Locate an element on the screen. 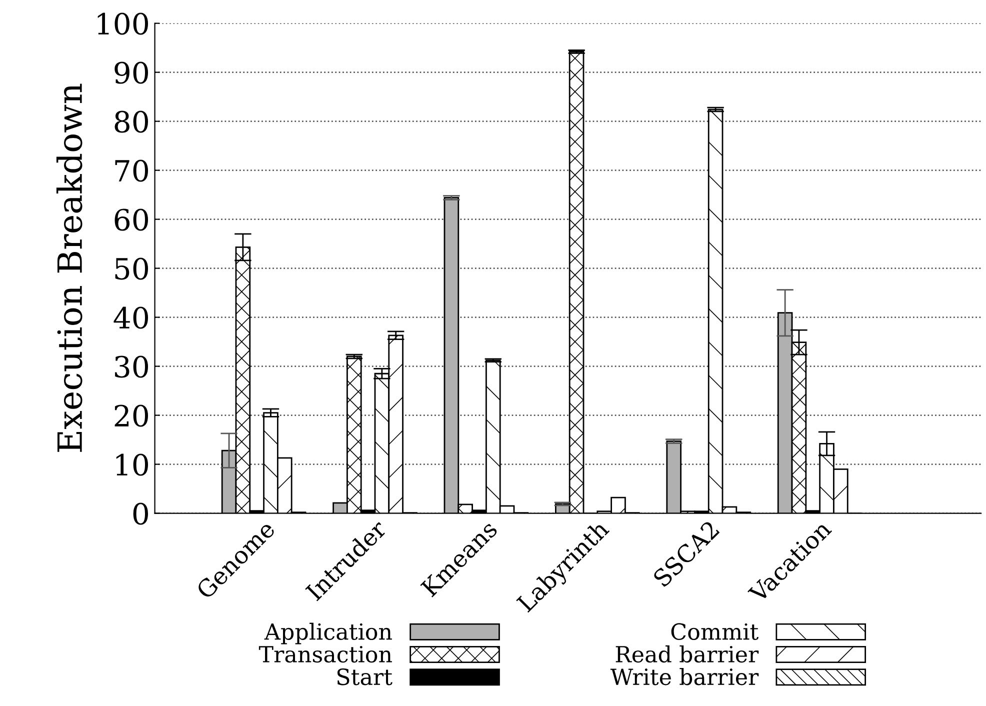 The height and width of the screenshot is (706, 986). y-tick-label: 70 is located at coordinates (131, 171).